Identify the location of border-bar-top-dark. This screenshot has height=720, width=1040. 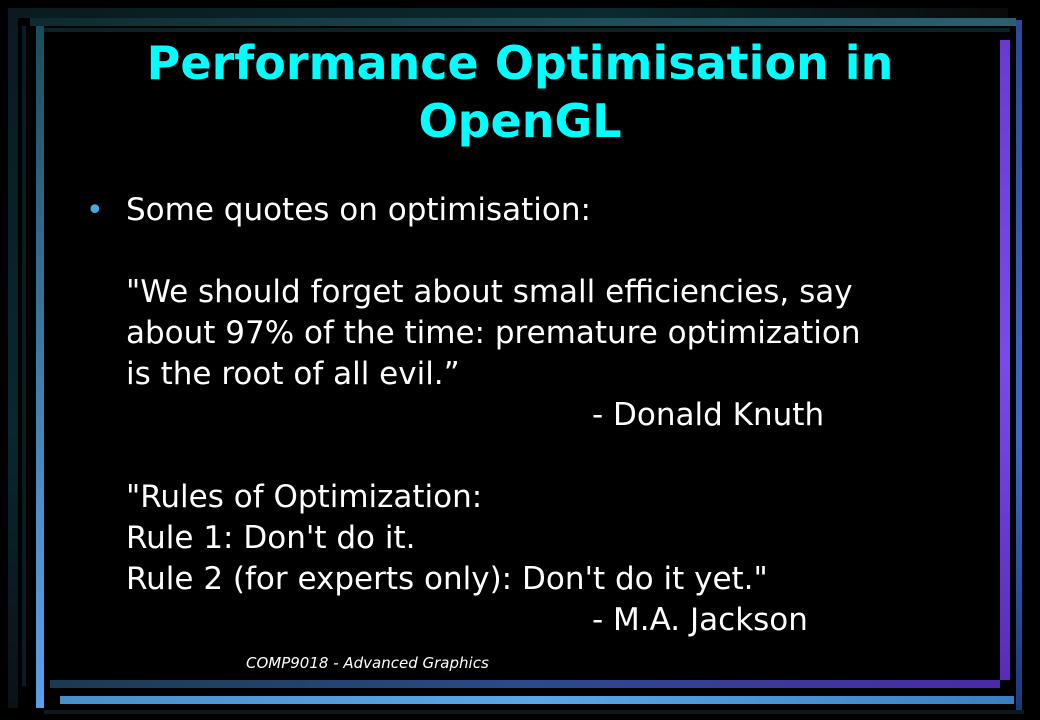
(508, 13).